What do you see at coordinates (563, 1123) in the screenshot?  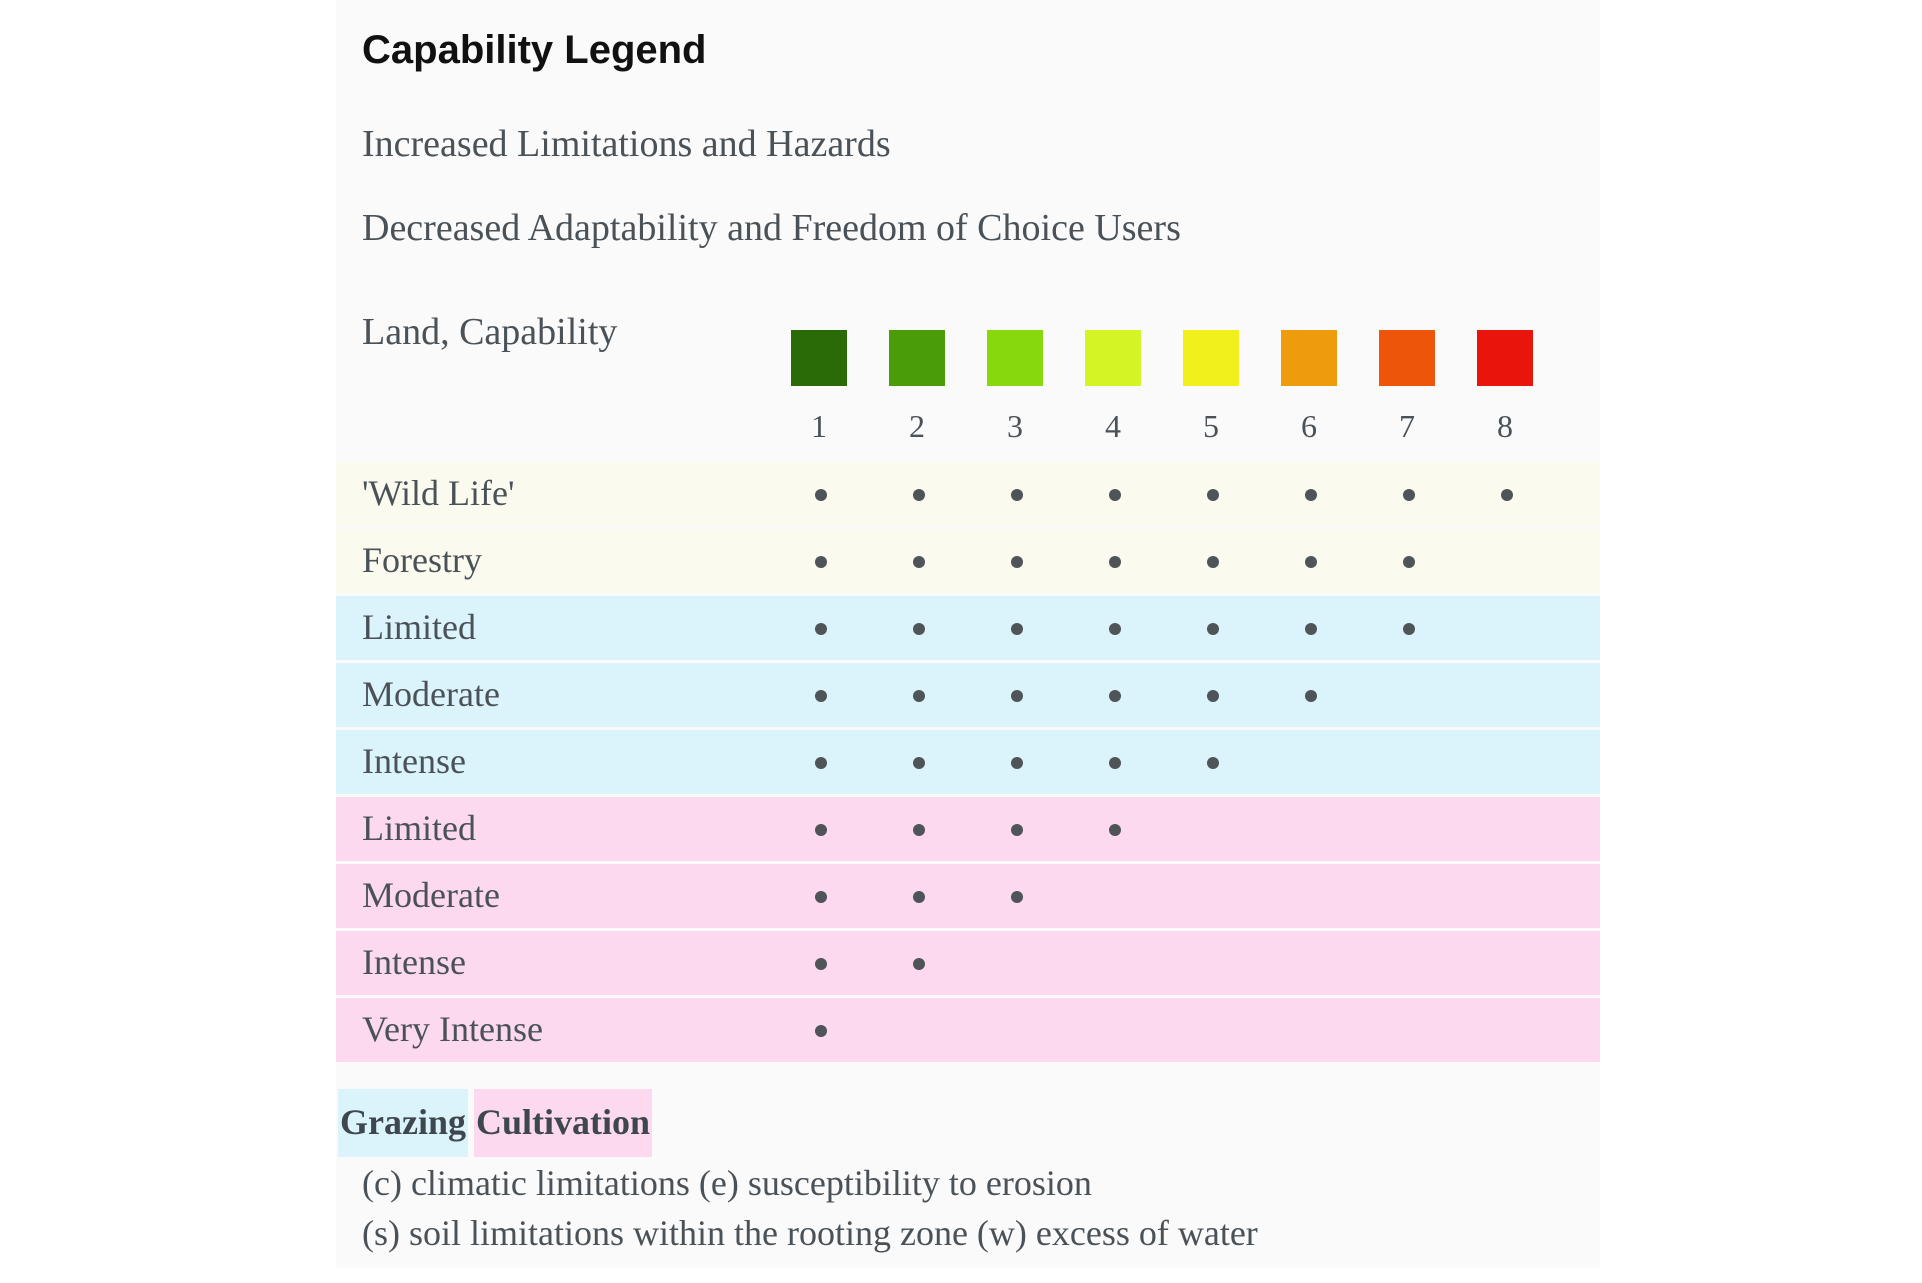 I see `cultivation-legend-label: Cultivation` at bounding box center [563, 1123].